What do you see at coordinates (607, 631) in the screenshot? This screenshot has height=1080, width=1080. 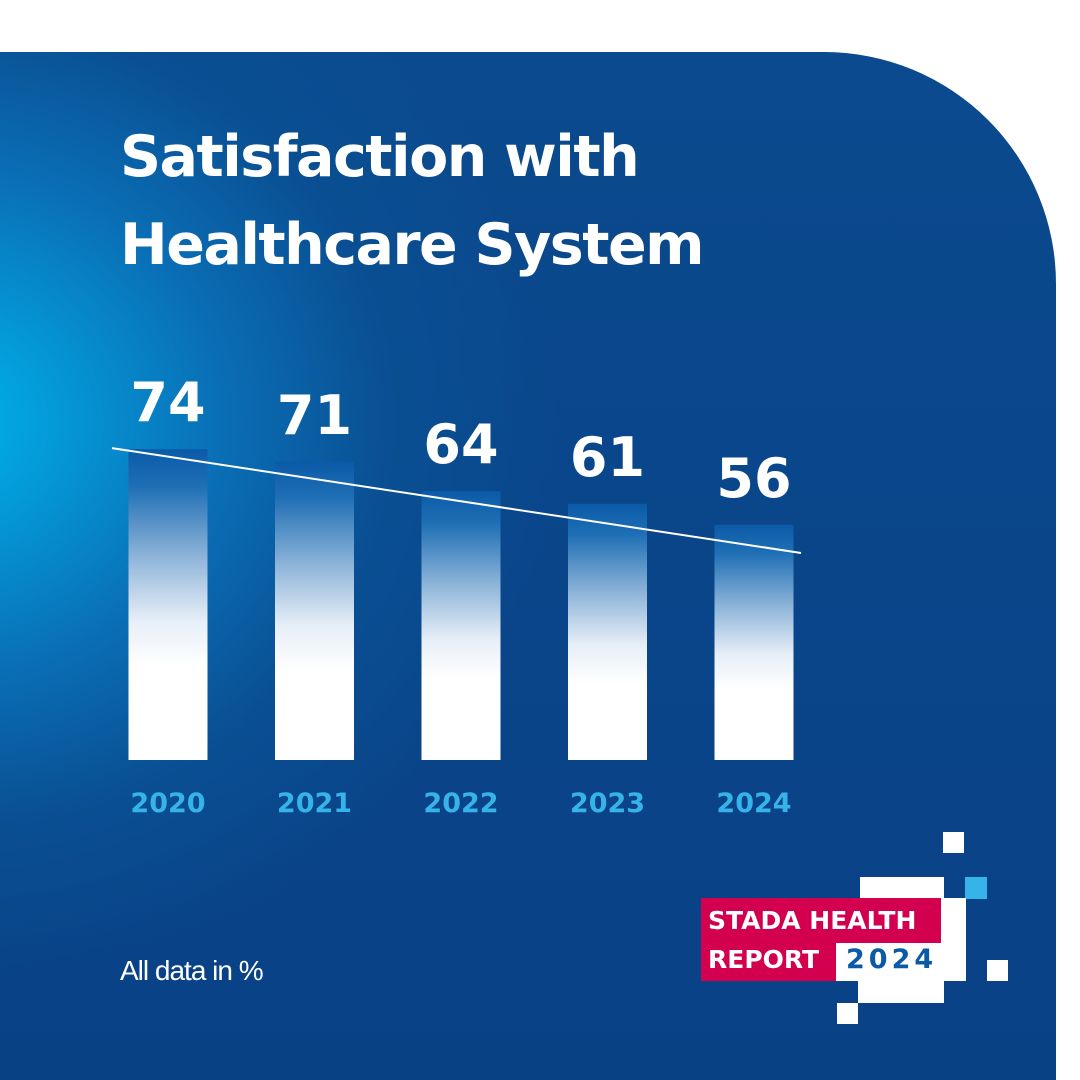 I see `bar-2023` at bounding box center [607, 631].